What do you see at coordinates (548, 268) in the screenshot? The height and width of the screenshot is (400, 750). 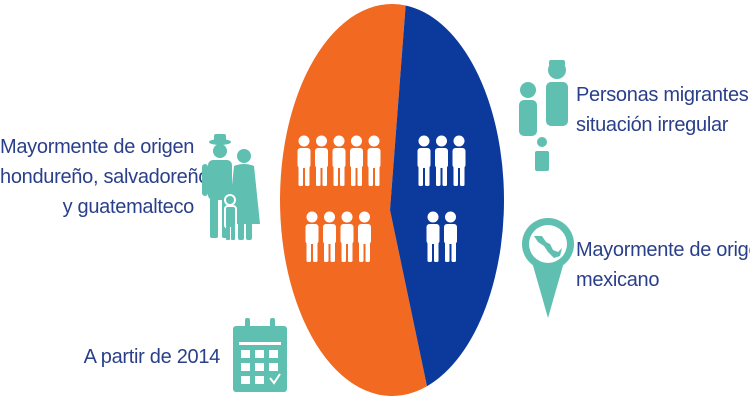 I see `map-pin-mexico-icon` at bounding box center [548, 268].